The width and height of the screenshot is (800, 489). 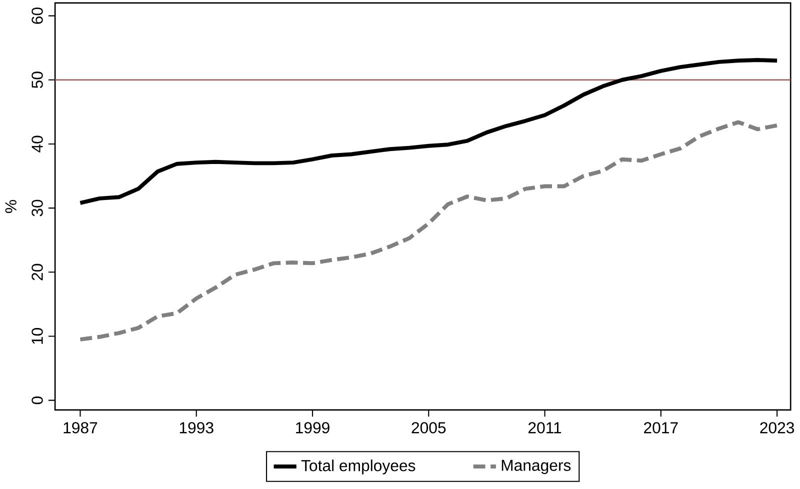 I want to click on y-tick-label: 10, so click(x=37, y=336).